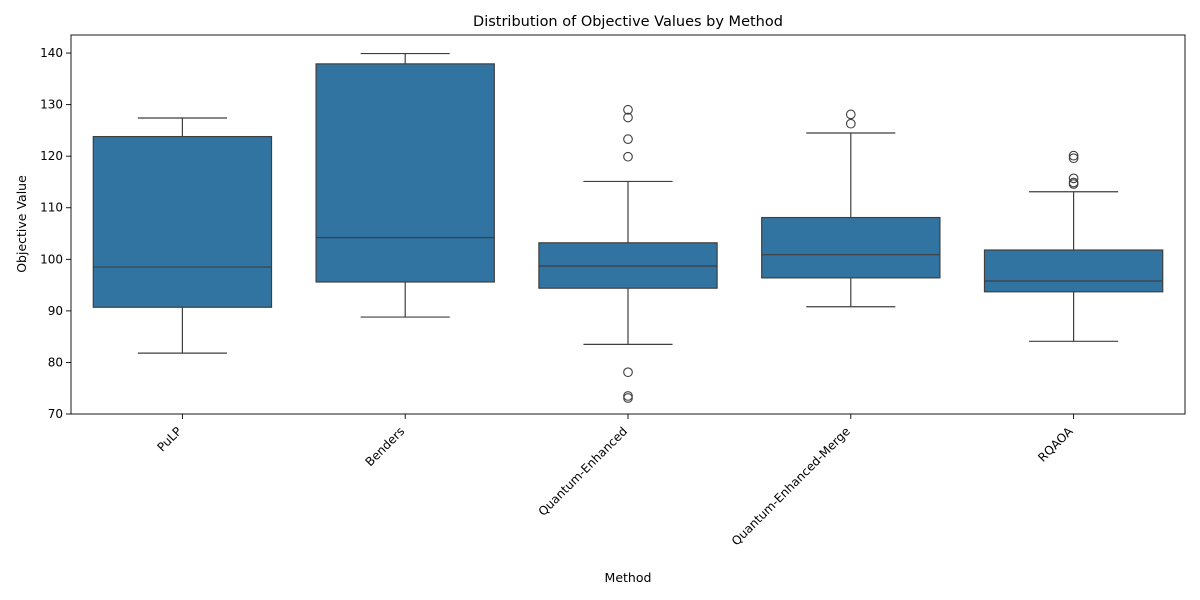 The image size is (1200, 600). What do you see at coordinates (628, 577) in the screenshot?
I see `x-axis-label: Method` at bounding box center [628, 577].